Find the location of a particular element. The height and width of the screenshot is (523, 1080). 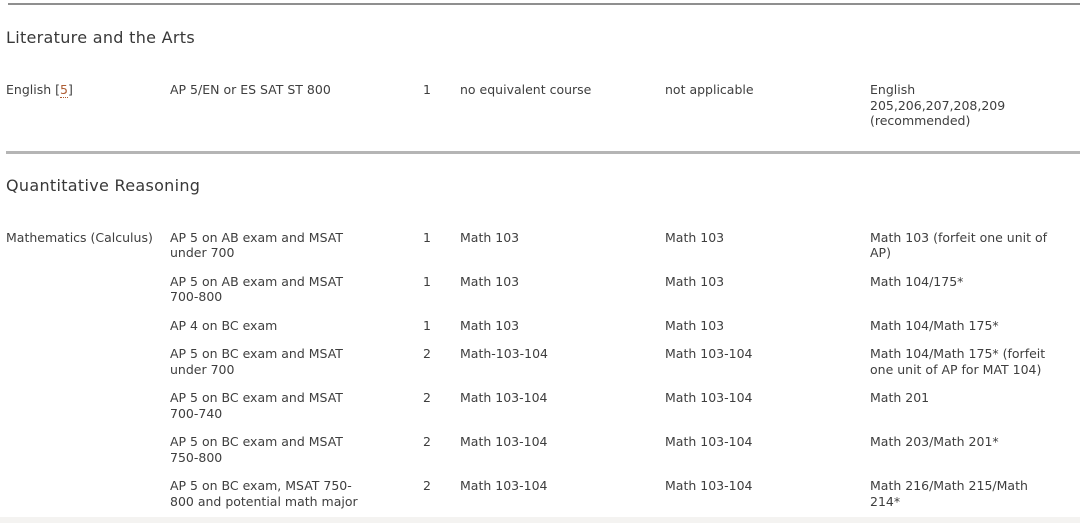

recommended-course-cell: Math 216/Math 215/Math 214* is located at coordinates (949, 493).